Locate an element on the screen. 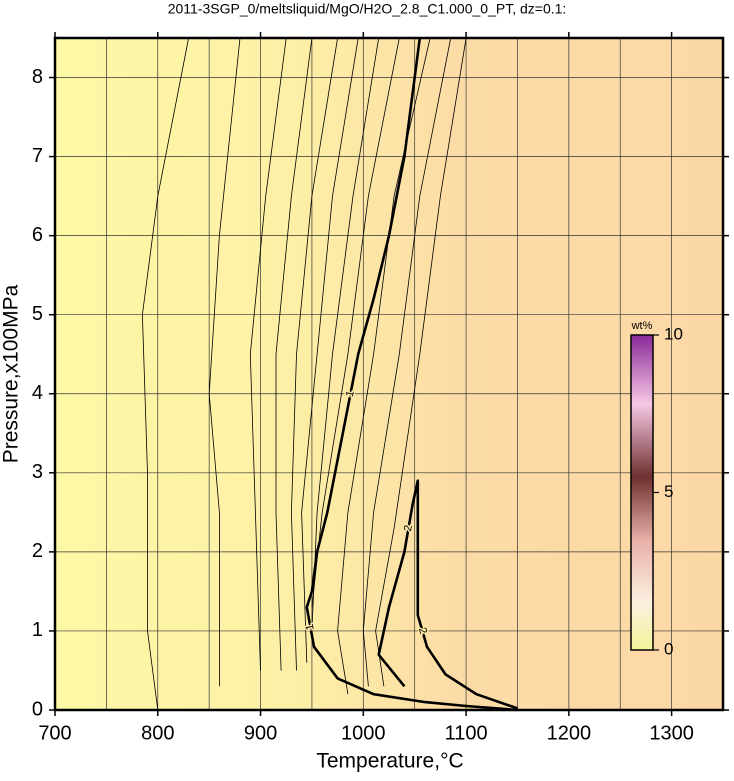  colorbar is located at coordinates (642, 492).